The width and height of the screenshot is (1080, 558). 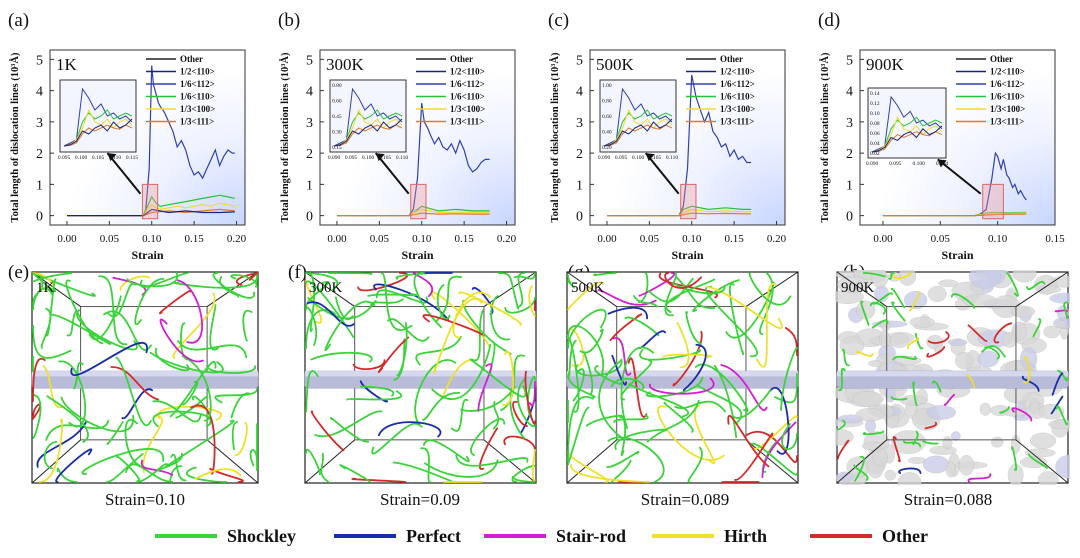 What do you see at coordinates (869, 536) in the screenshot?
I see `legend-item-other: Other` at bounding box center [869, 536].